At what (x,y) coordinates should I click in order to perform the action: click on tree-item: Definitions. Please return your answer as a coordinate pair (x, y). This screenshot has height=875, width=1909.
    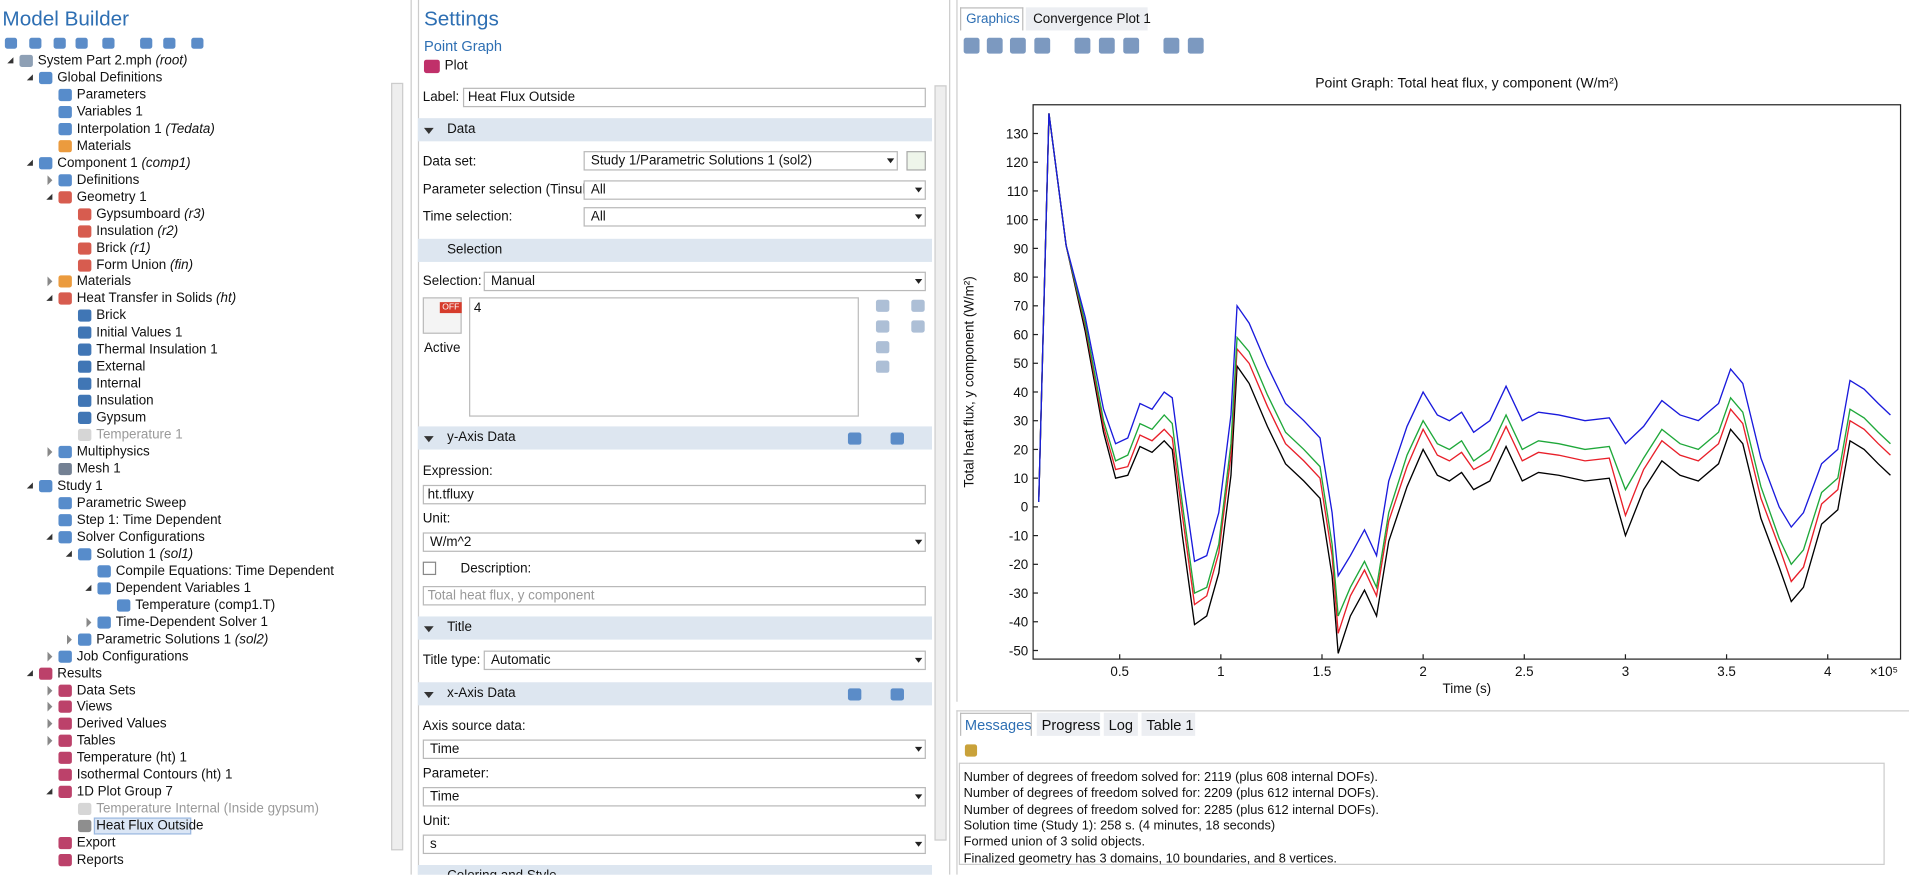
    Looking at the image, I should click on (108, 179).